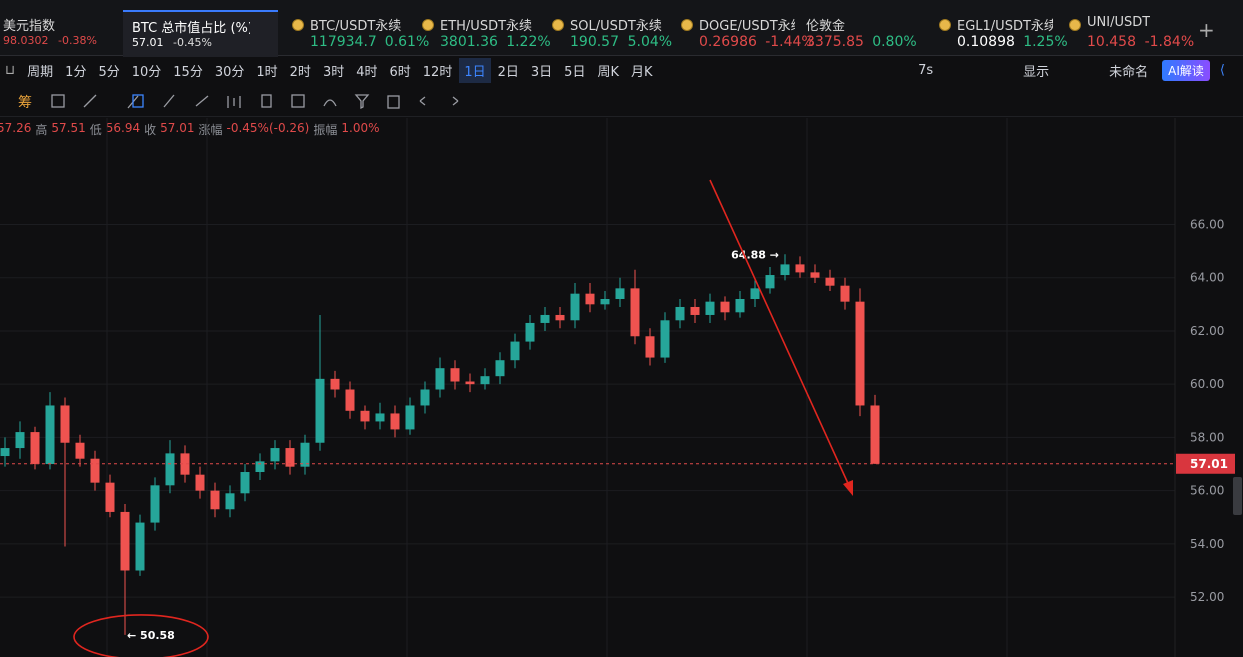  Describe the element at coordinates (469, 42) in the screenshot. I see `tab-price: 3801.36` at that location.